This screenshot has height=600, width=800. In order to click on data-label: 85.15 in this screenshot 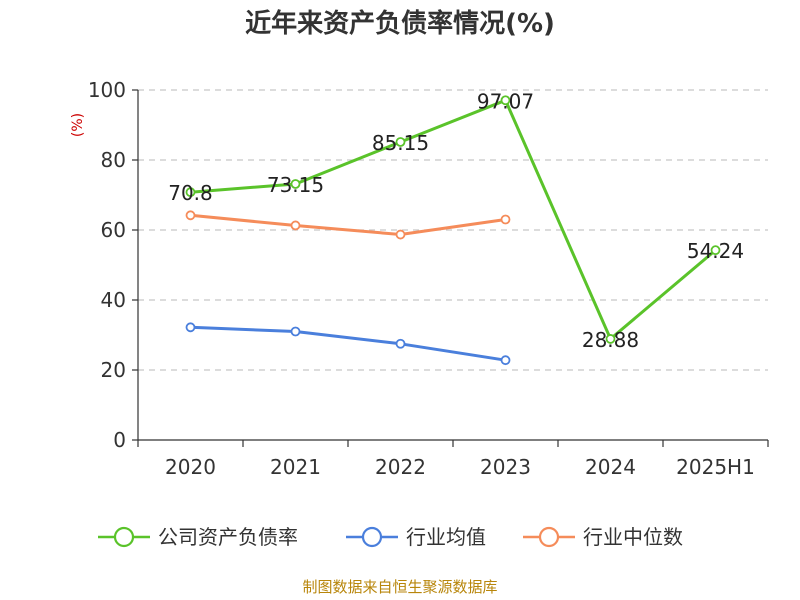, I will do `click(400, 143)`.